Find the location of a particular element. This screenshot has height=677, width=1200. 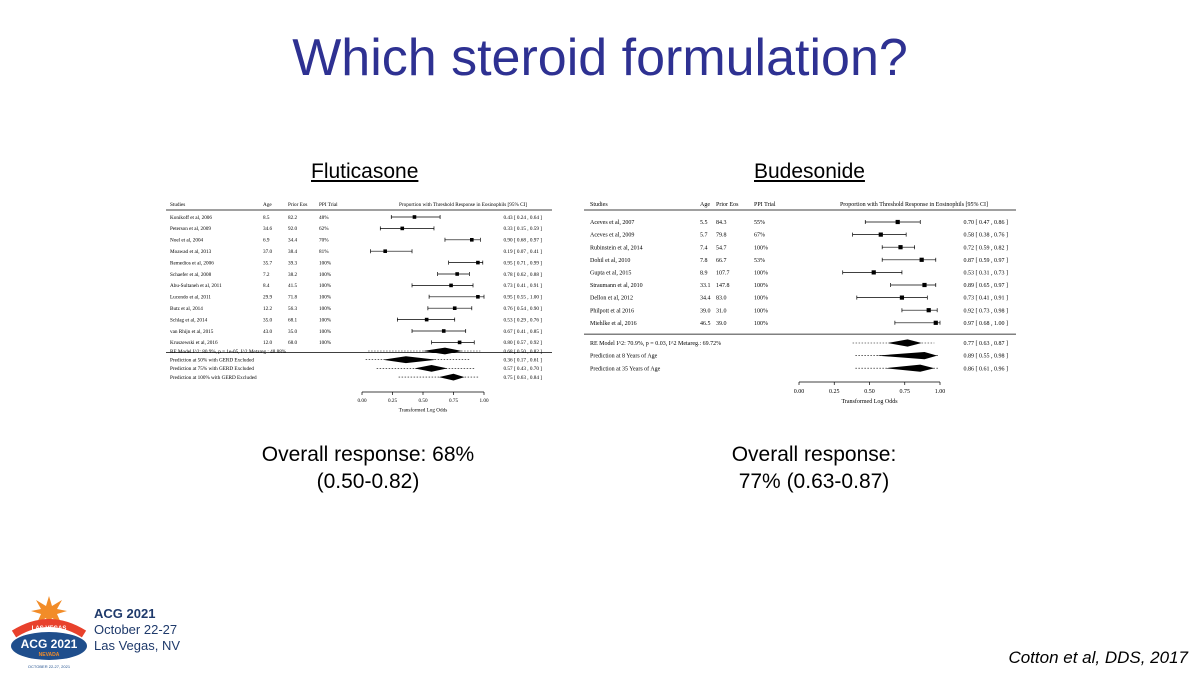

flu-study-name: Konikoff et al, 2006 is located at coordinates (191, 217).